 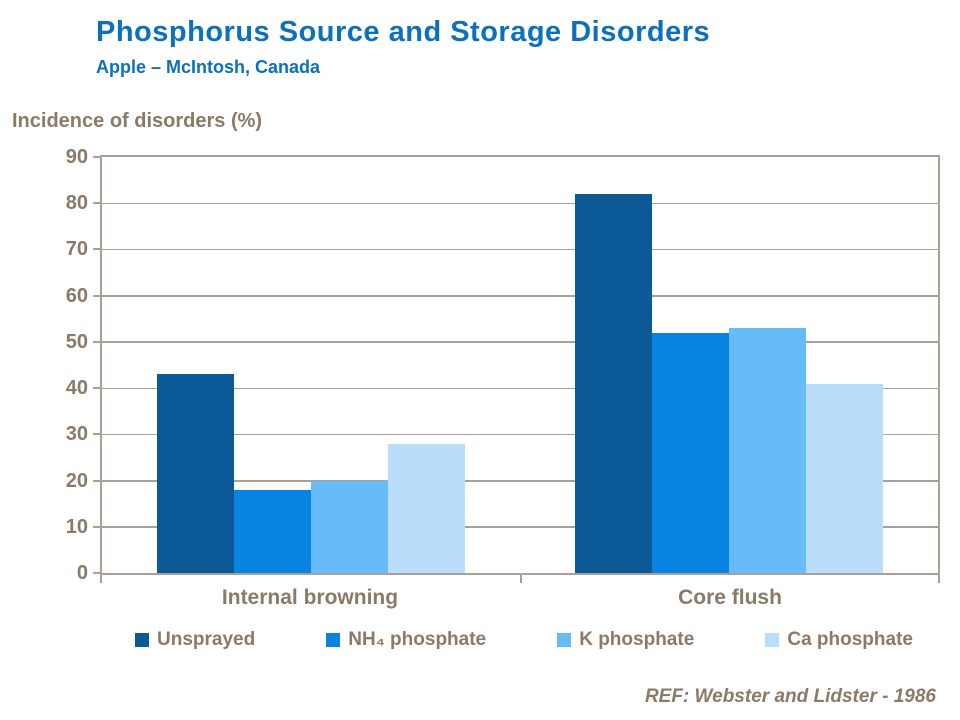 What do you see at coordinates (637, 639) in the screenshot?
I see `legend-label: K phosphate` at bounding box center [637, 639].